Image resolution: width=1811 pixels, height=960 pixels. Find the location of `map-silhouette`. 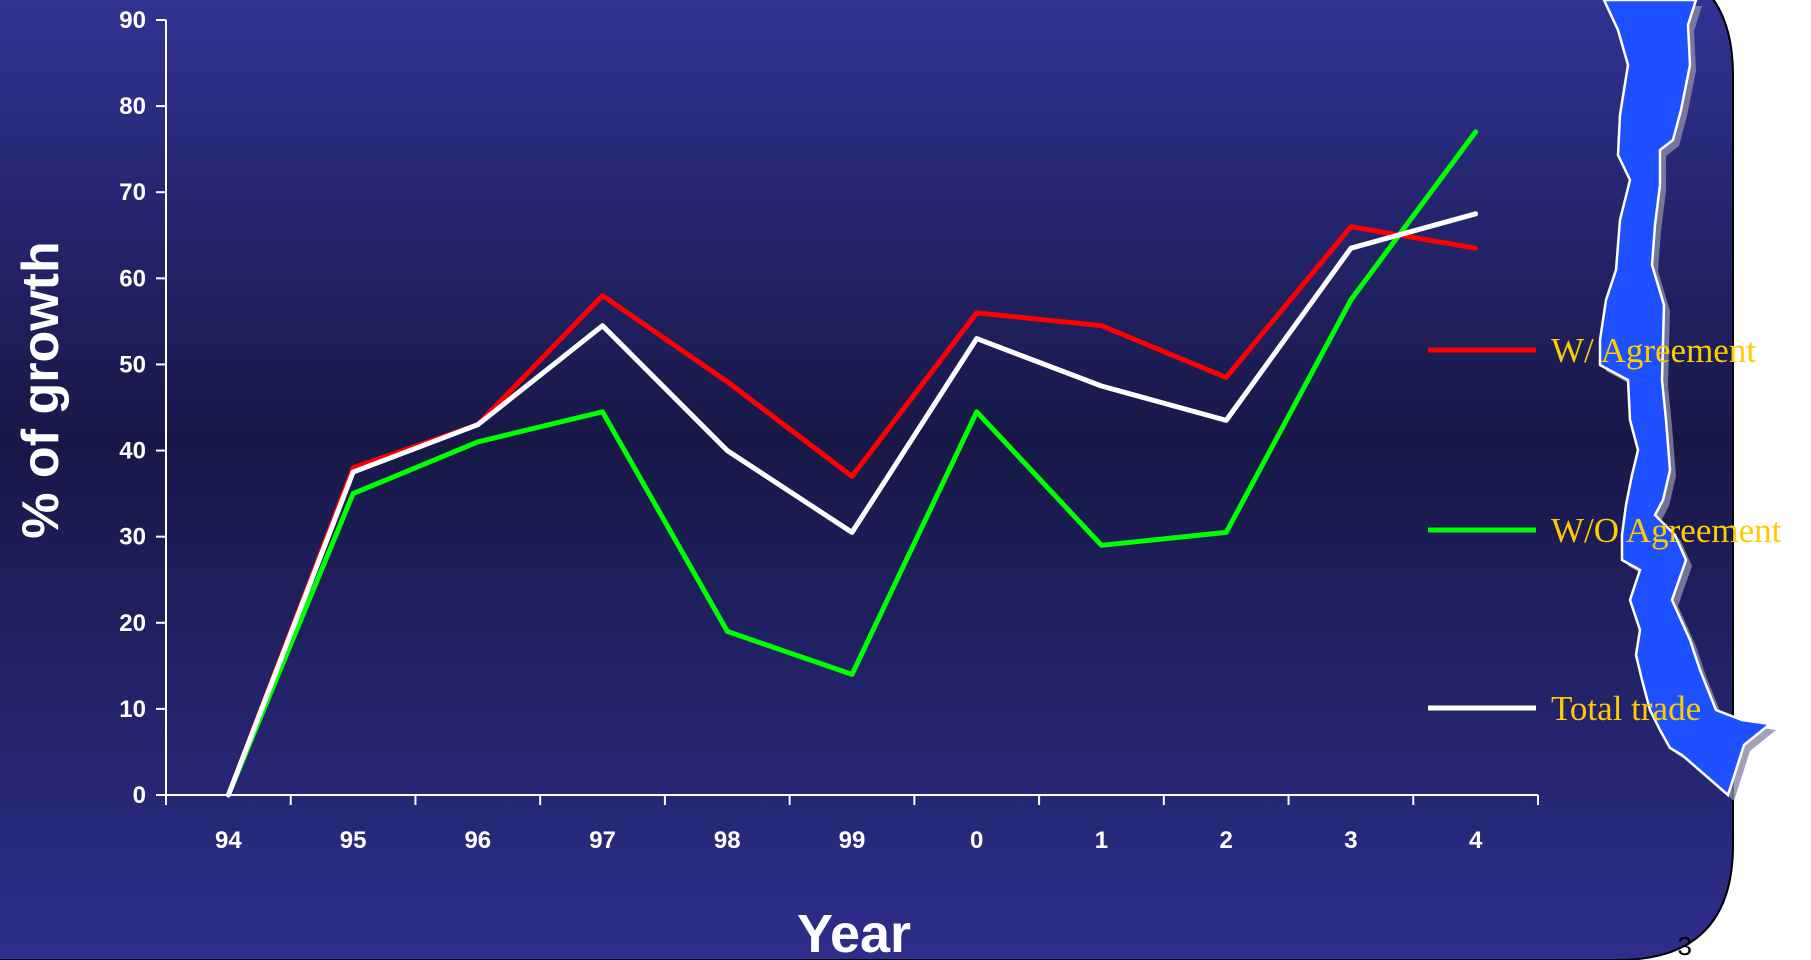

map-silhouette is located at coordinates (1687, 400).